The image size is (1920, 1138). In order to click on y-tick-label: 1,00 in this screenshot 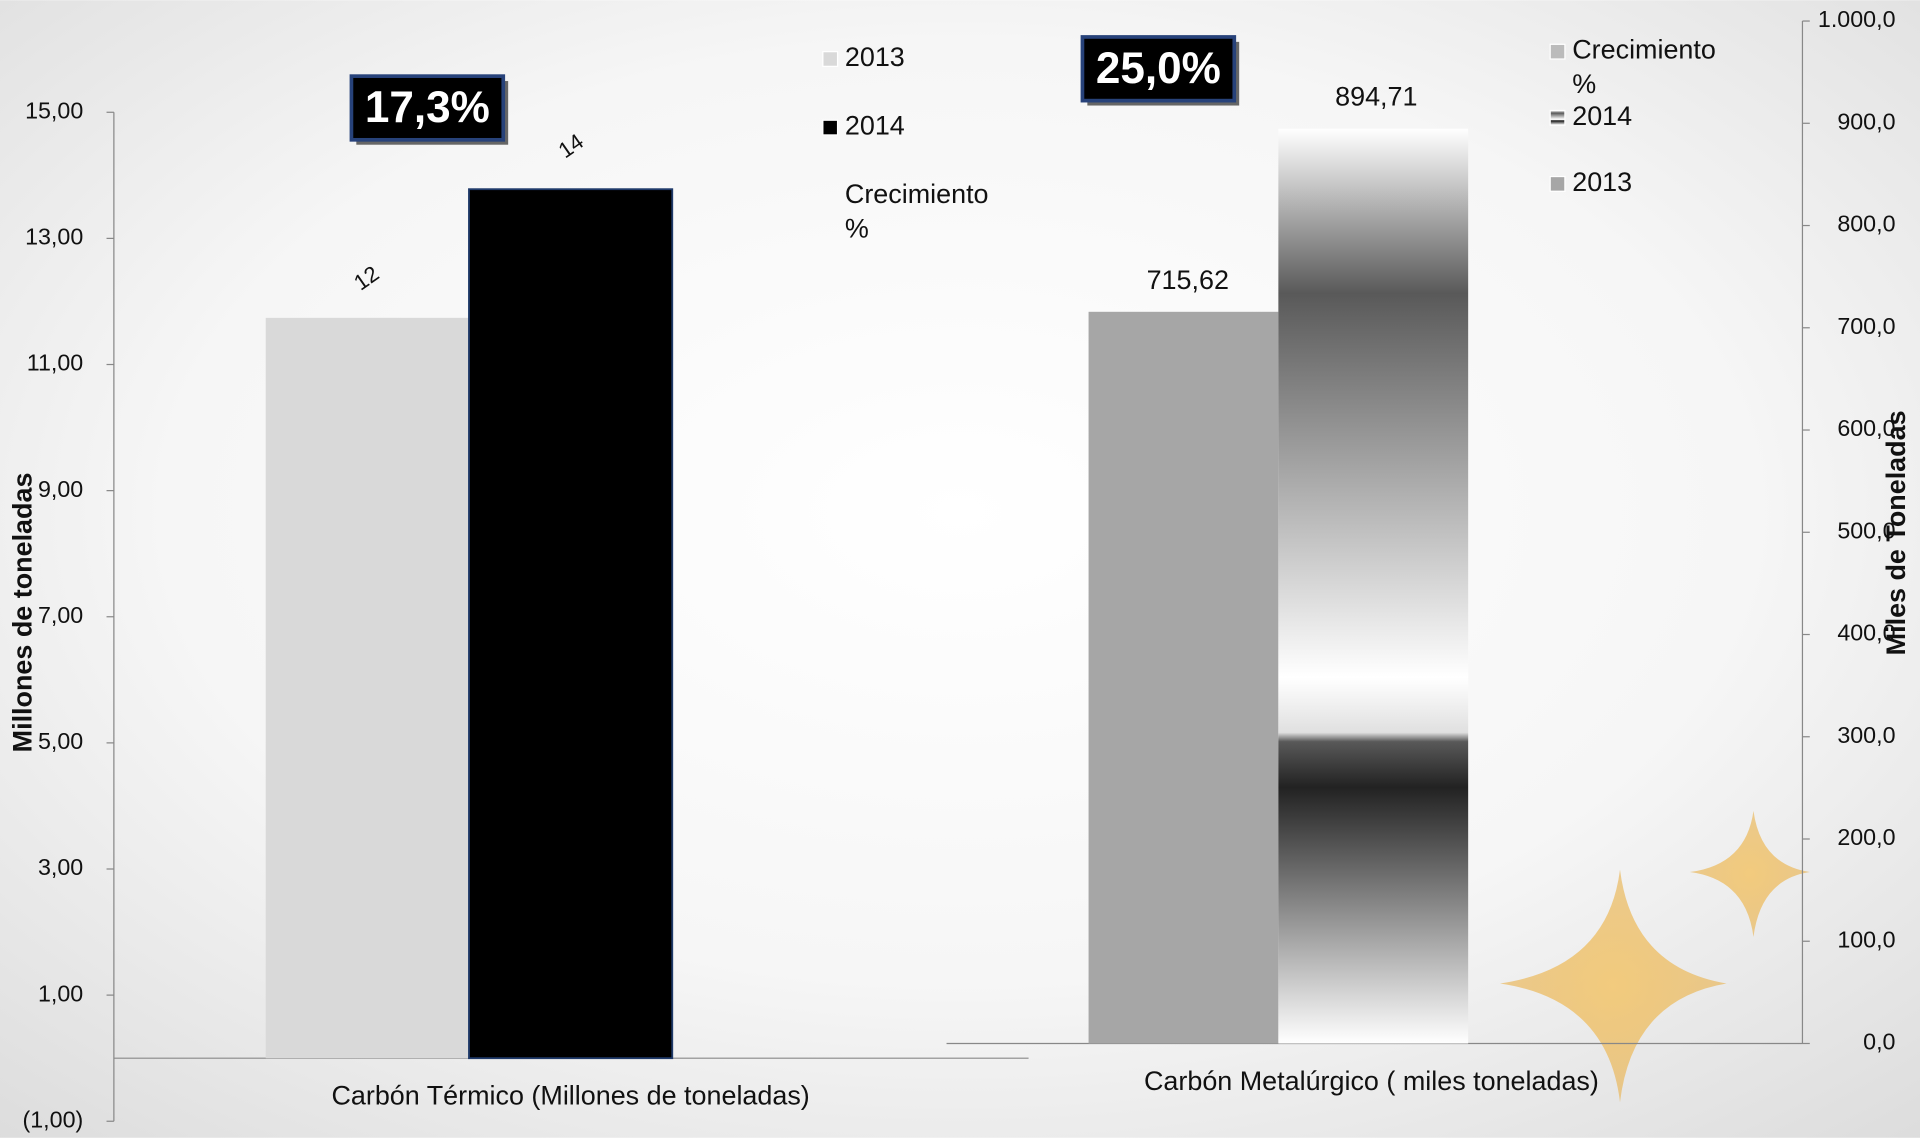, I will do `click(60, 993)`.